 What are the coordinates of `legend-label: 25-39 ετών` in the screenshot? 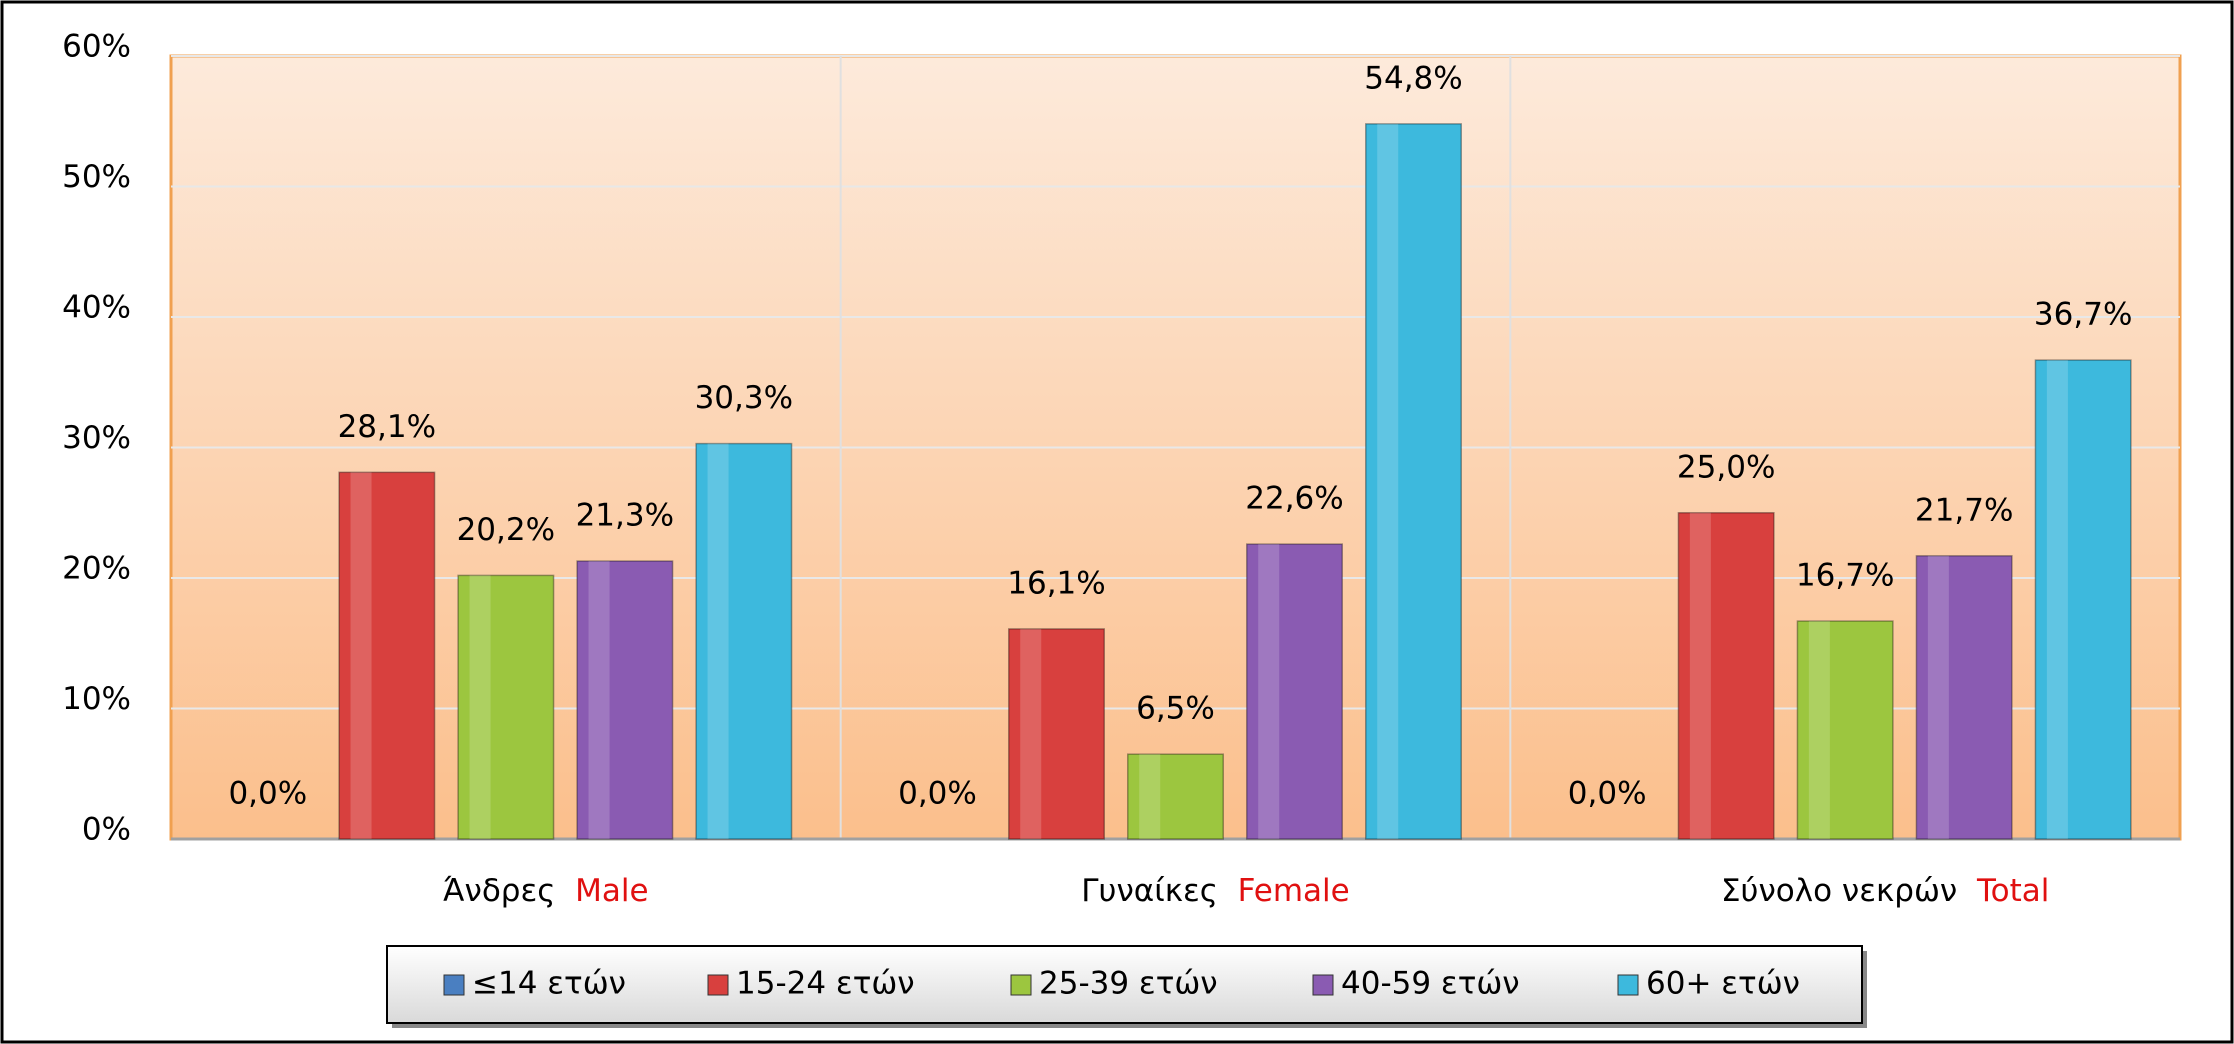 It's located at (1128, 984).